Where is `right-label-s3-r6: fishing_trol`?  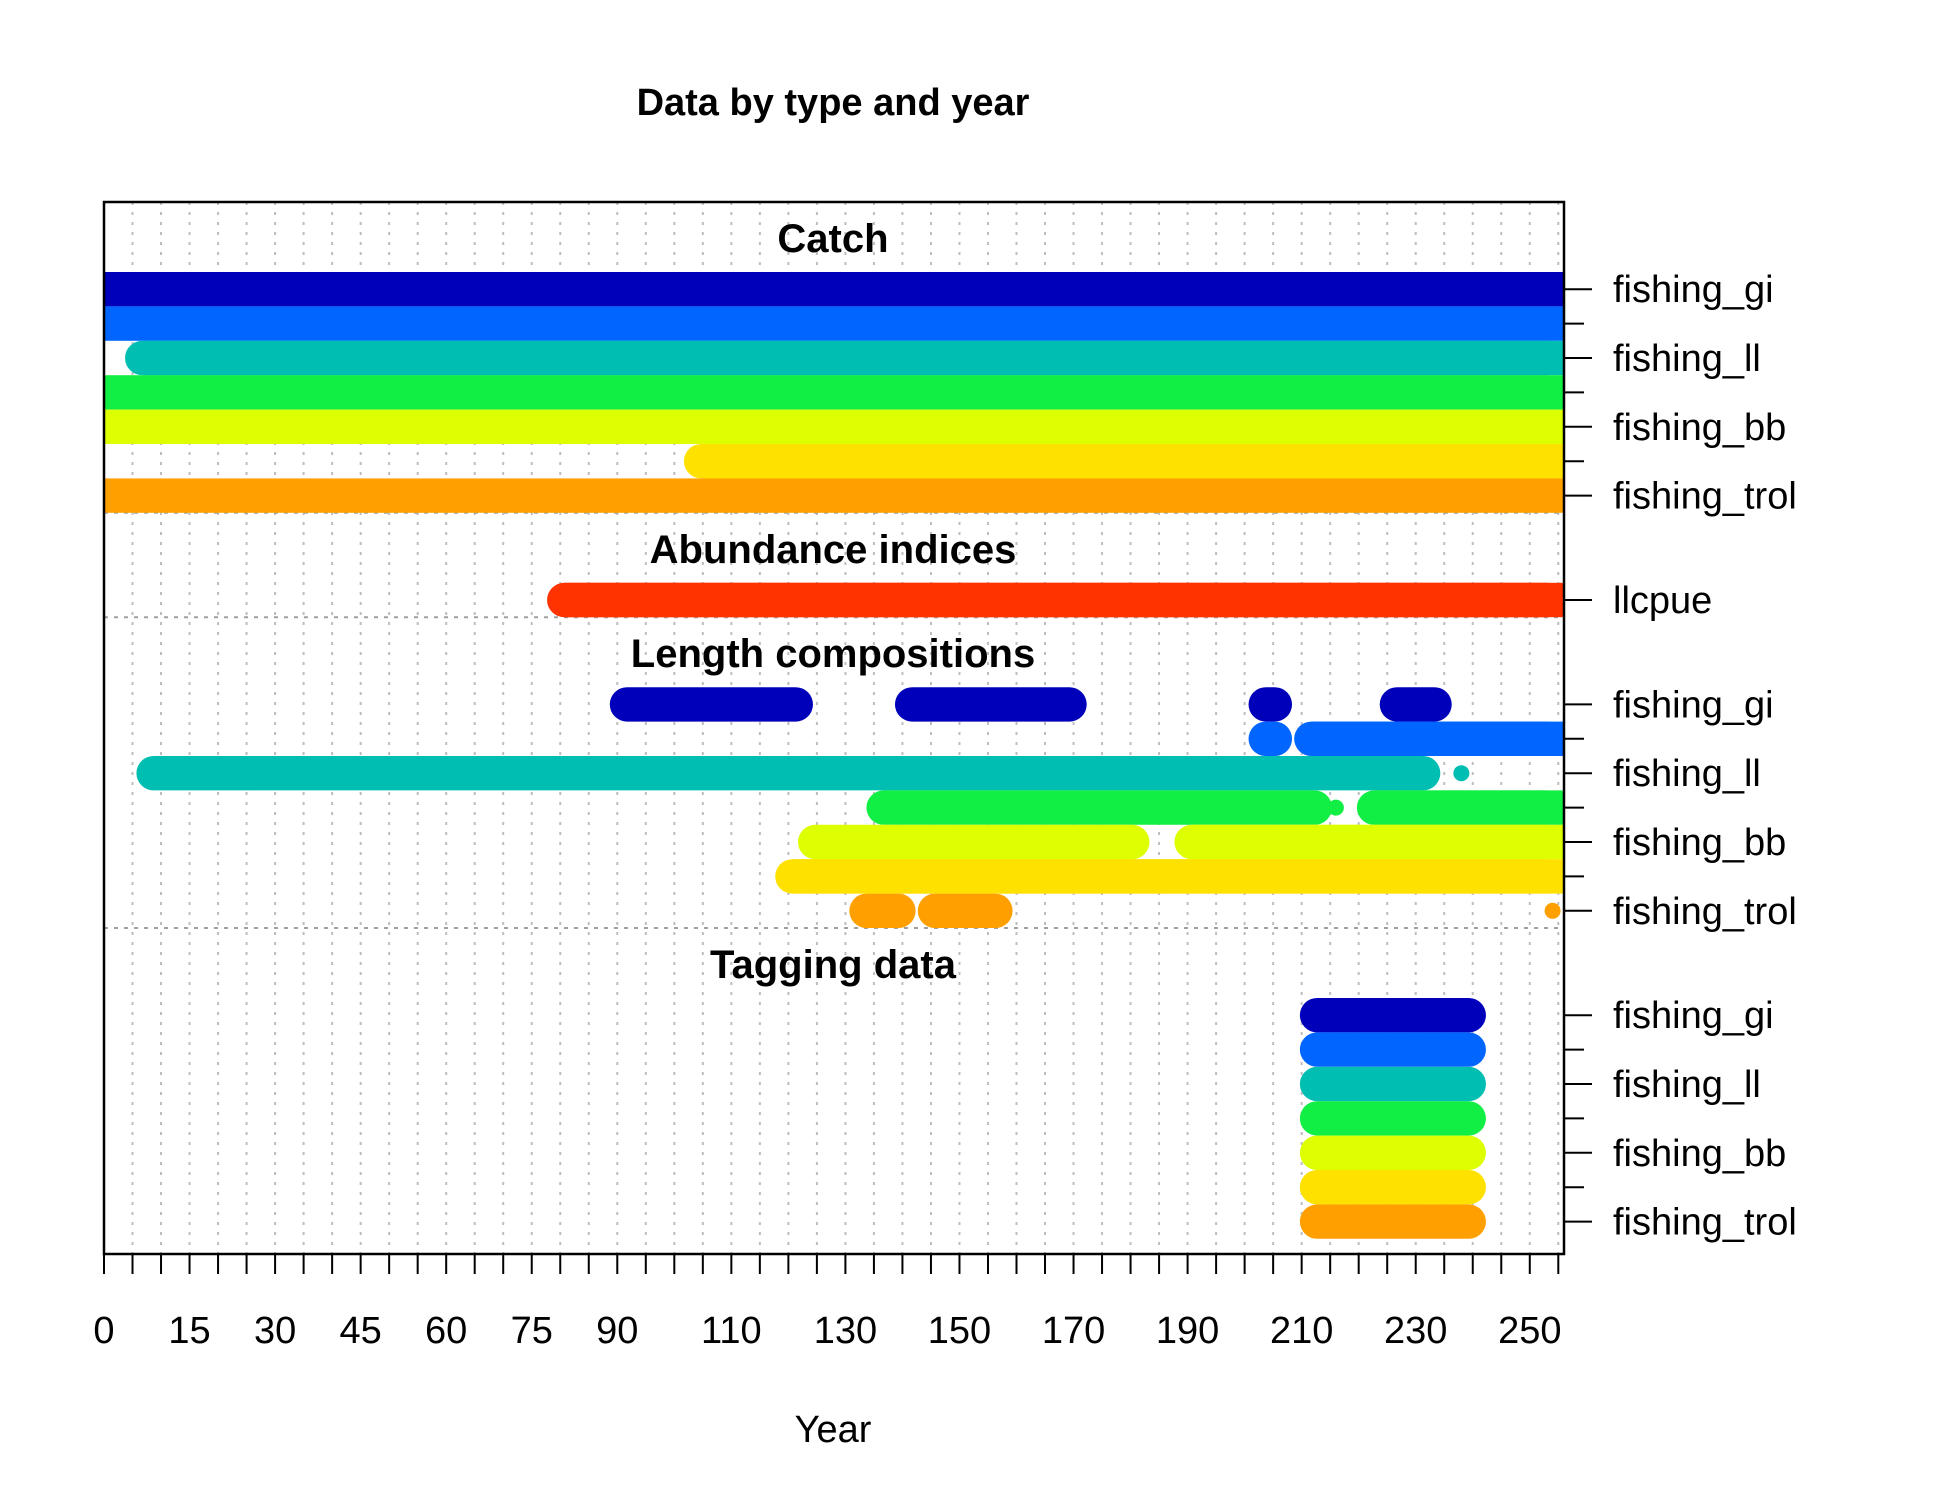 right-label-s3-r6: fishing_trol is located at coordinates (1705, 1223).